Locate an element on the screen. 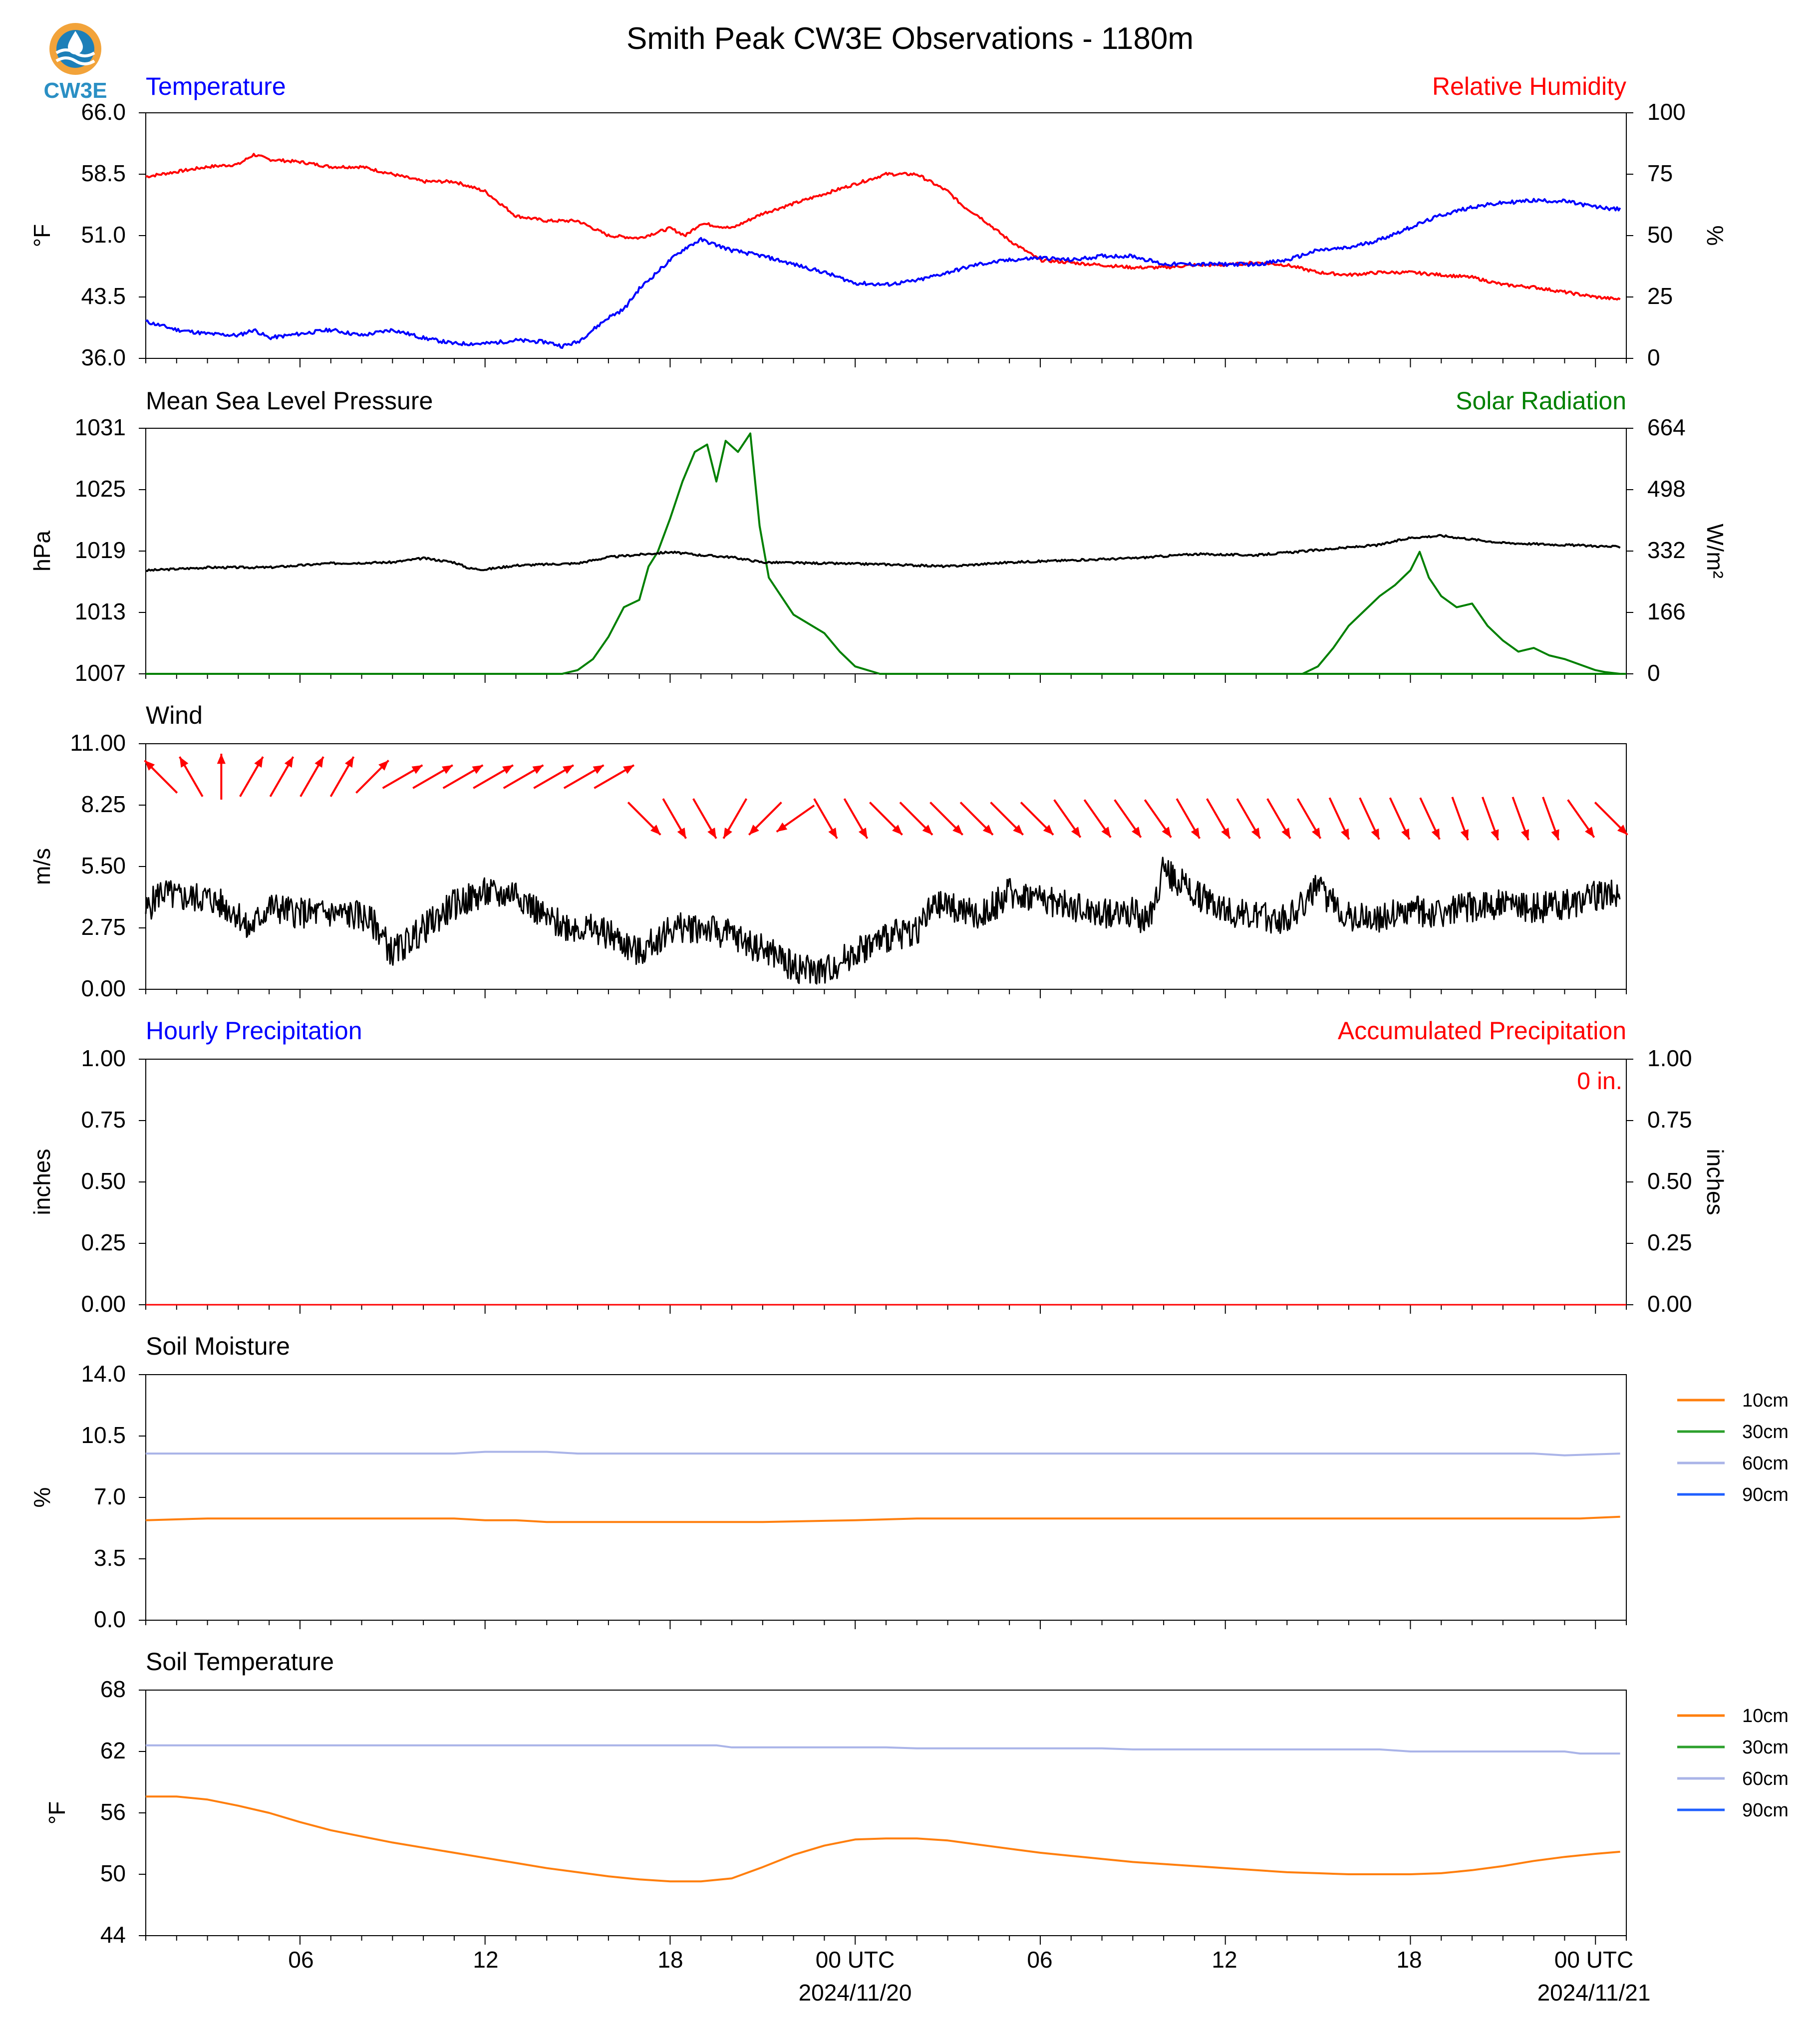 This screenshot has width=1820, height=2028. y-tick-label: 14.0 is located at coordinates (103, 1374).